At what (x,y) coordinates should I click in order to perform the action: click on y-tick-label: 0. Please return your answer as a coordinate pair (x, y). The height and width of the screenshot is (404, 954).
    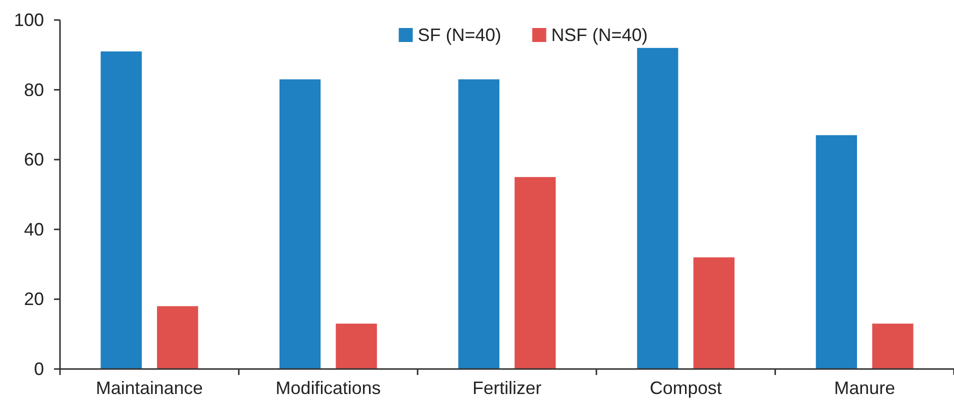
    Looking at the image, I should click on (39, 369).